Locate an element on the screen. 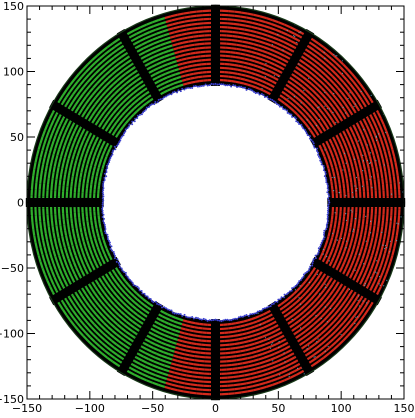  y-tick-label: 0 is located at coordinates (20, 203).